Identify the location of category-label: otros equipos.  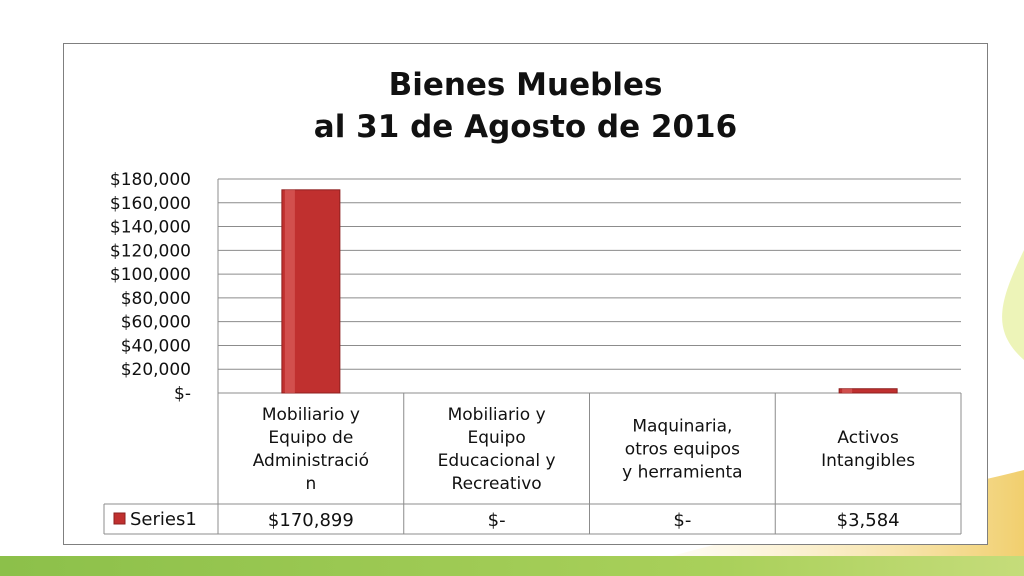
(682, 450).